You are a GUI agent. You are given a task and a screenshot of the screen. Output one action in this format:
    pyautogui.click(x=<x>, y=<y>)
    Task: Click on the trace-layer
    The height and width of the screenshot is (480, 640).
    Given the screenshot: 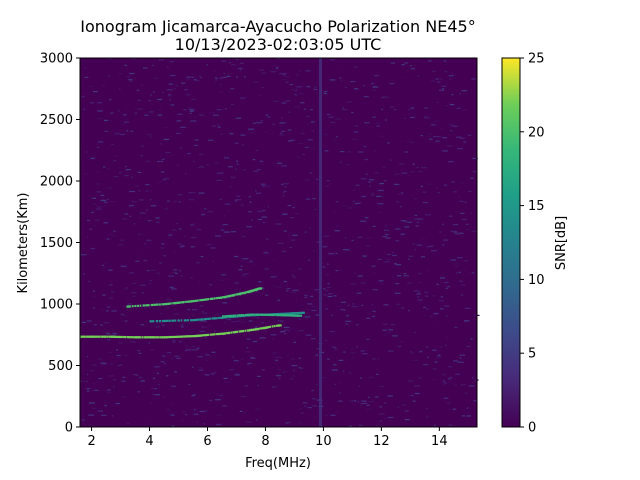 What is the action you would take?
    pyautogui.click(x=192, y=313)
    